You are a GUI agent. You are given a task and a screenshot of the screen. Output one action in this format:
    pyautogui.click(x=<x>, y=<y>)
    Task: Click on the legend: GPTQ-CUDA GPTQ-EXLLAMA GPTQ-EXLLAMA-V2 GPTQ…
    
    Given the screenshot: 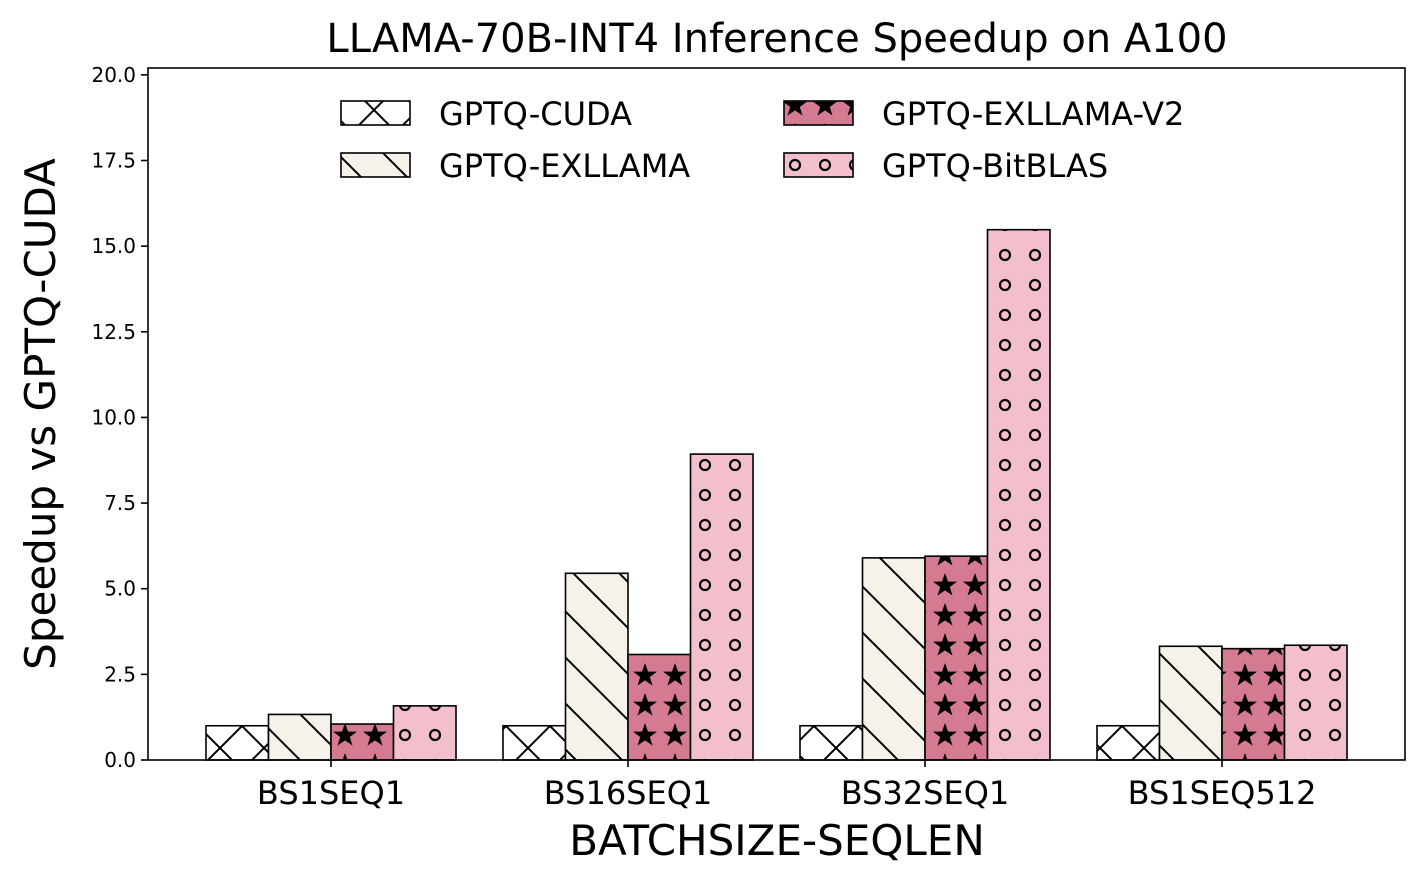 What is the action you would take?
    pyautogui.click(x=762, y=140)
    